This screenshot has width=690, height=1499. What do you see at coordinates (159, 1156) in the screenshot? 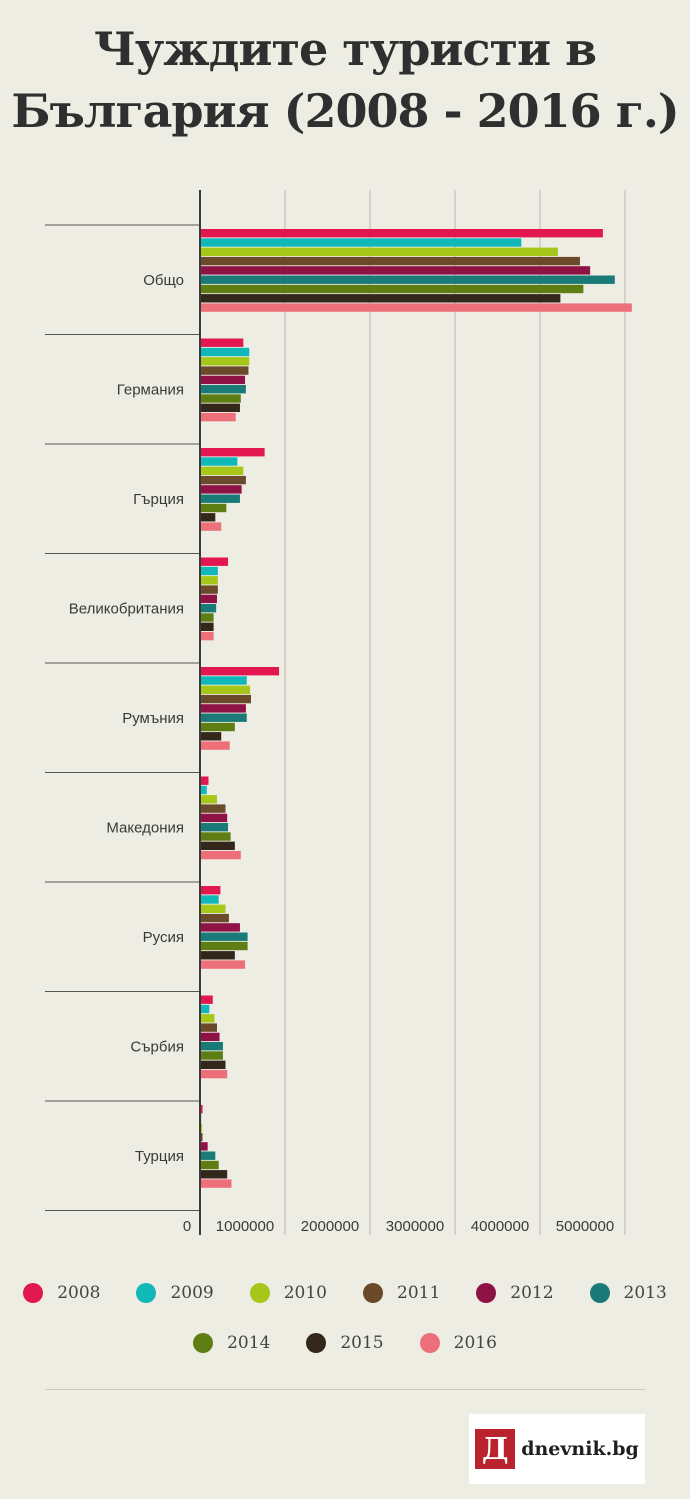
I see `category-label: Турция` at bounding box center [159, 1156].